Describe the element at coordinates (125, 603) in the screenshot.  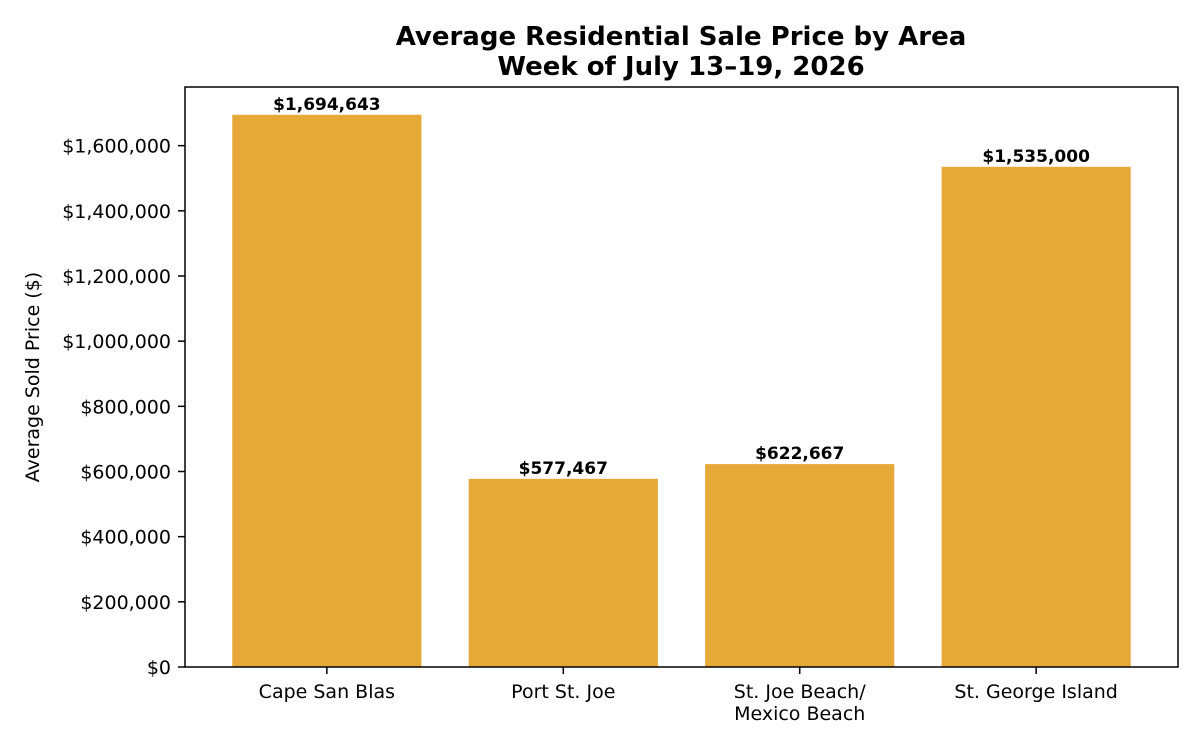
I see `y-tick-label: $200,000` at that location.